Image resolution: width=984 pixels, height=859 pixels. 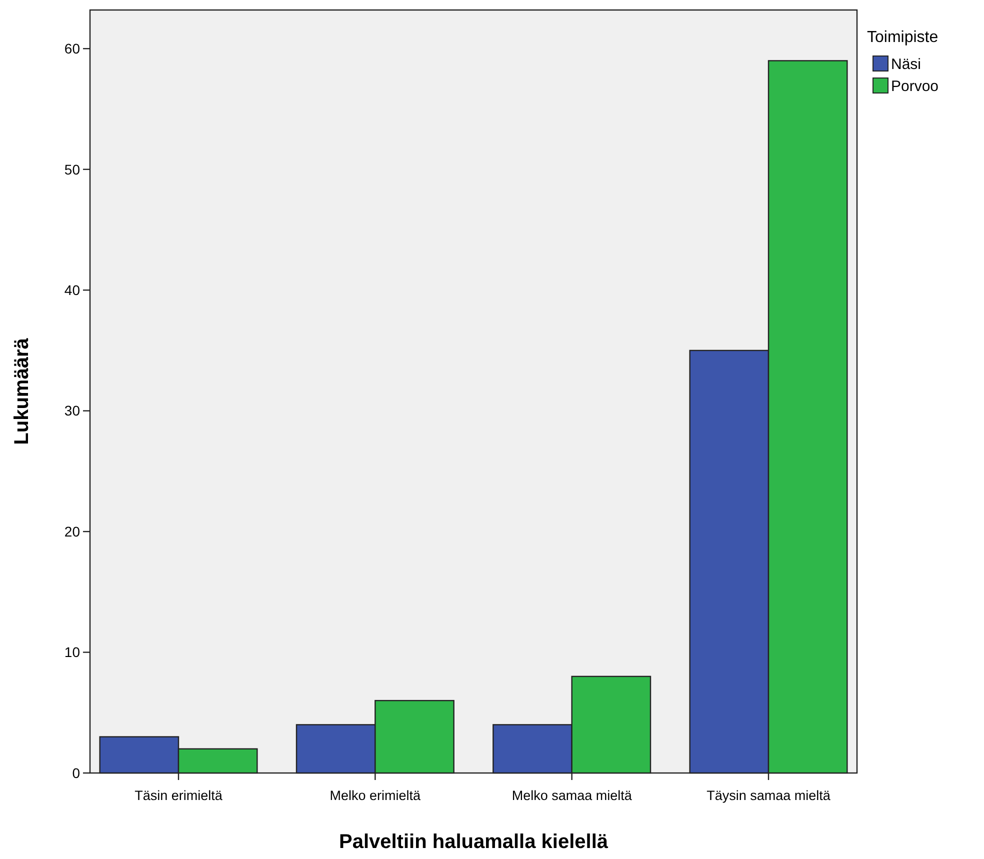 I want to click on y-tick-label: 30, so click(x=72, y=410).